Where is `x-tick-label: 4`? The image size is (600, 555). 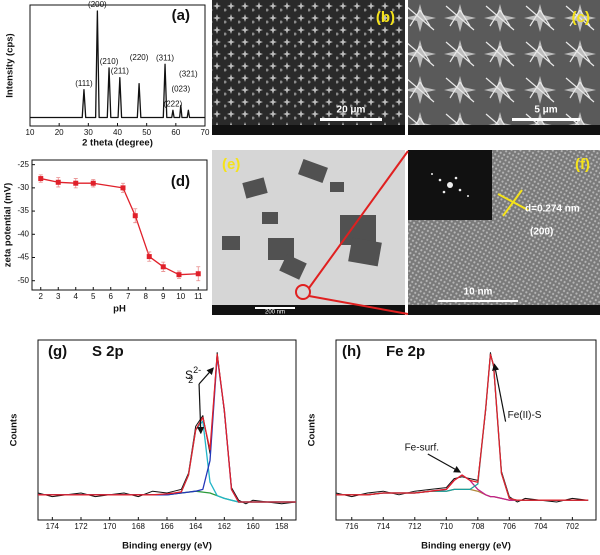
x-tick-label: 4 is located at coordinates (76, 296).